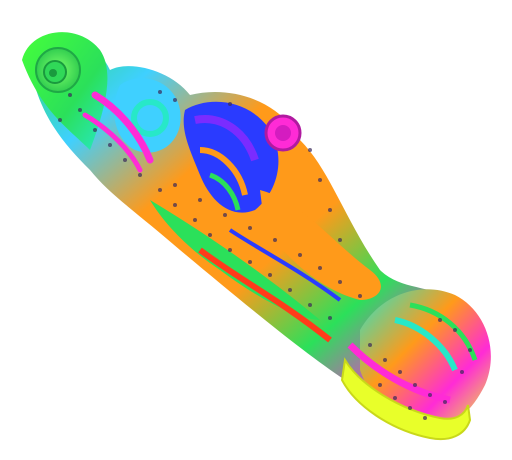  I want to click on foot-base-ring, so click(406, 398).